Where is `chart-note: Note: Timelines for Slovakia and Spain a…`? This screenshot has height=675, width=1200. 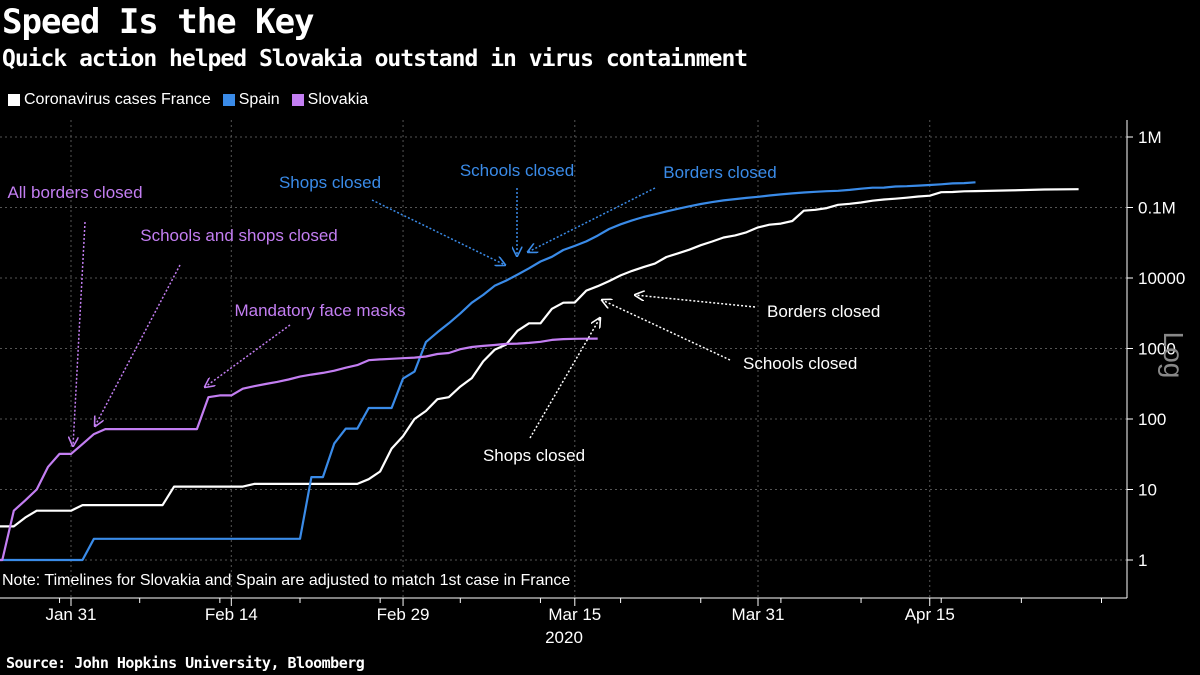 chart-note: Note: Timelines for Slovakia and Spain a… is located at coordinates (286, 580).